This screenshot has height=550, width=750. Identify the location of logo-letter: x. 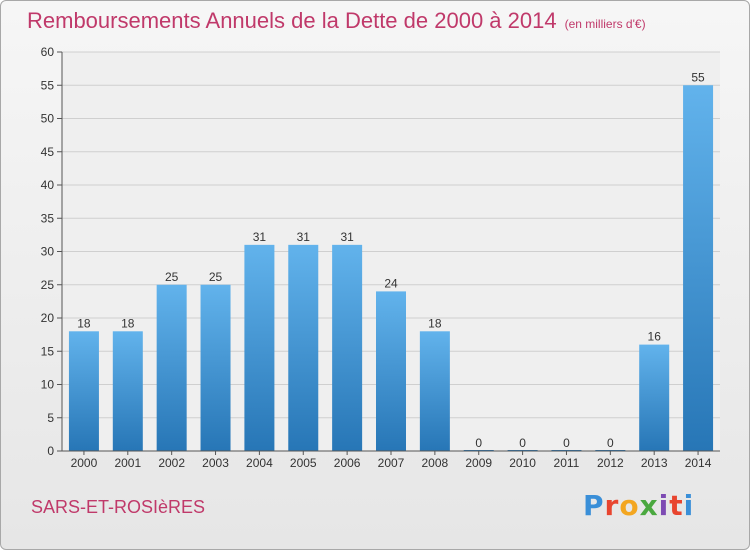
(649, 505).